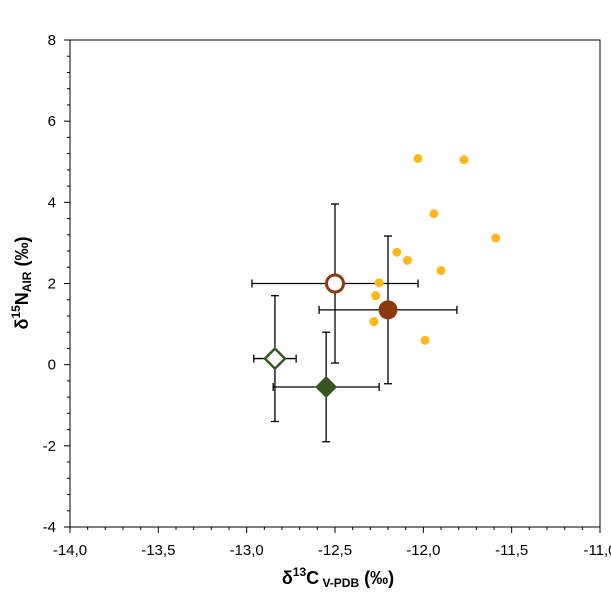 The height and width of the screenshot is (595, 611). What do you see at coordinates (423, 550) in the screenshot?
I see `x-tick-label: -12,0` at bounding box center [423, 550].